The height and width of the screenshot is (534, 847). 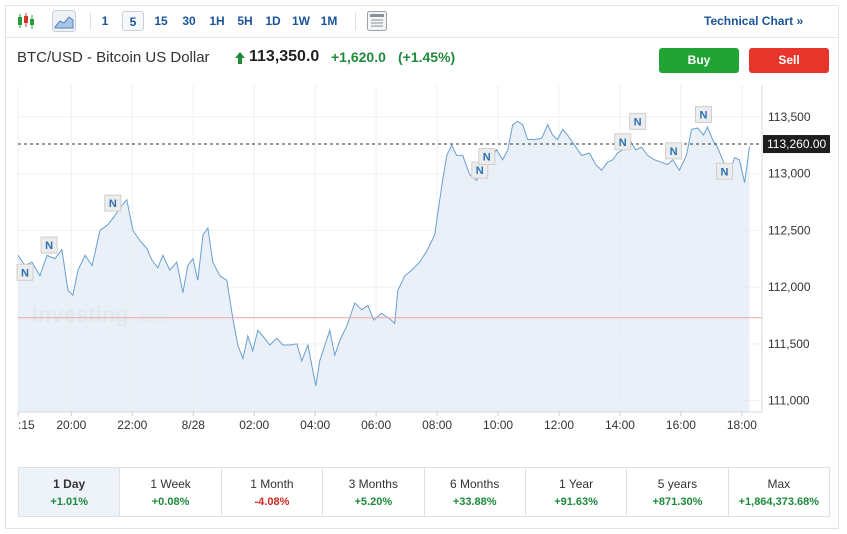 What do you see at coordinates (620, 425) in the screenshot?
I see `x-tick-label: 14:00` at bounding box center [620, 425].